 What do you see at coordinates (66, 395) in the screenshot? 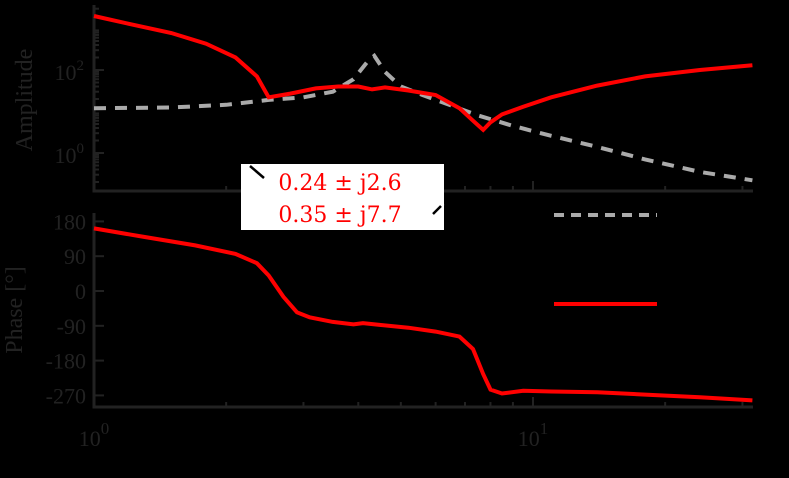
I see `phase-ytick-label: -270` at bounding box center [66, 395].